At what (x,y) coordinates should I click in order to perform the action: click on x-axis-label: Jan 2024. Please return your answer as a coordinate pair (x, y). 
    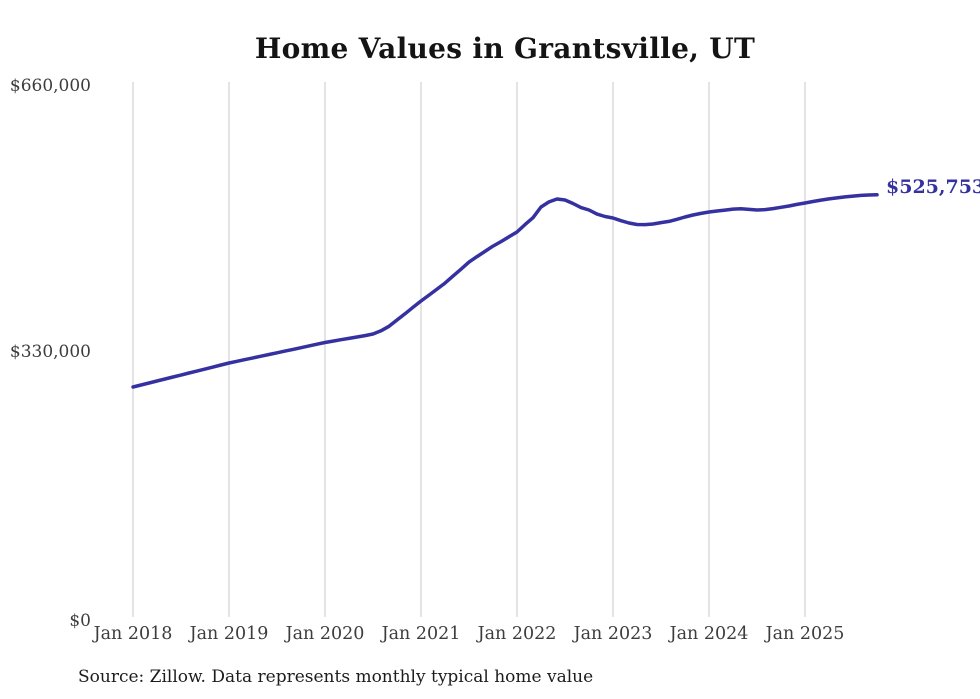
    Looking at the image, I should click on (709, 634).